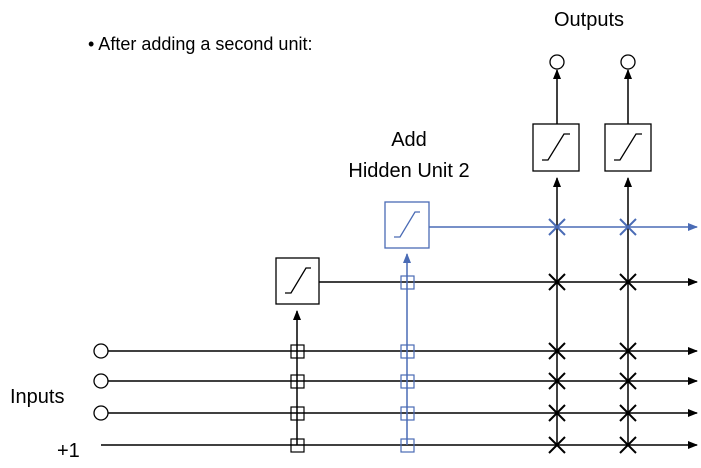 This screenshot has height=468, width=701. I want to click on output-2-weight-bias, so click(628, 445).